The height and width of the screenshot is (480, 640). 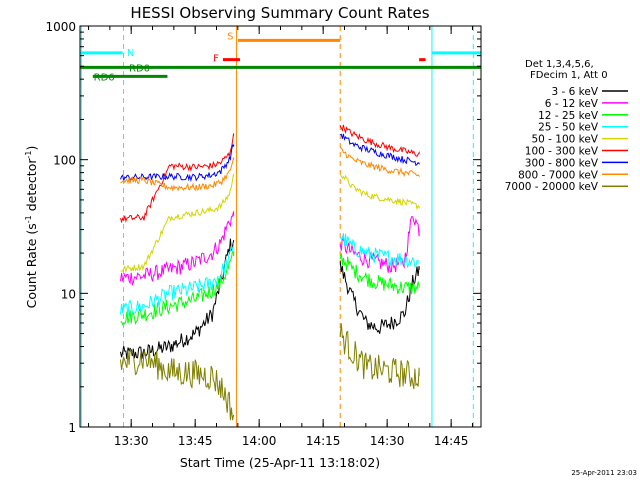 I want to click on legend-label-4: 50 - 100 keV, so click(x=564, y=140).